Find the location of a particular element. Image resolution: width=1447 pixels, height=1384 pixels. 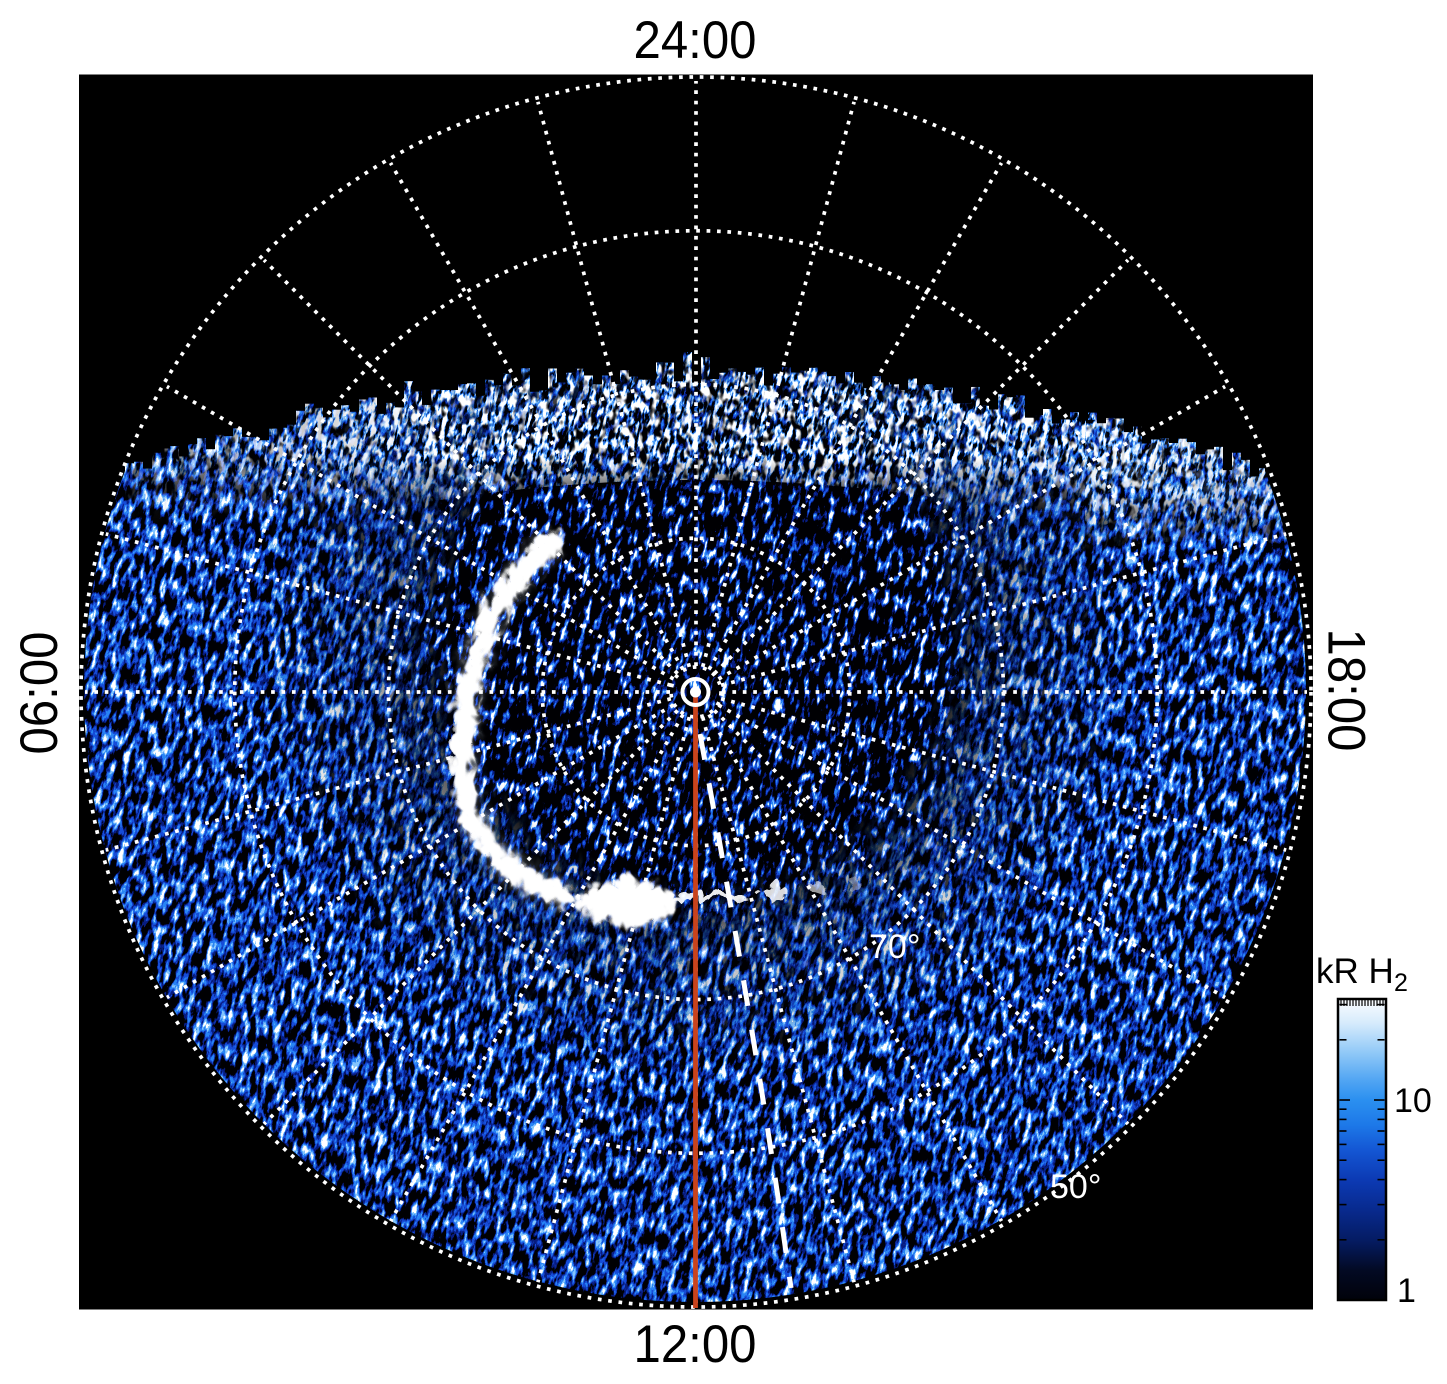

svg-text: kR H is located at coordinates (1355, 971).